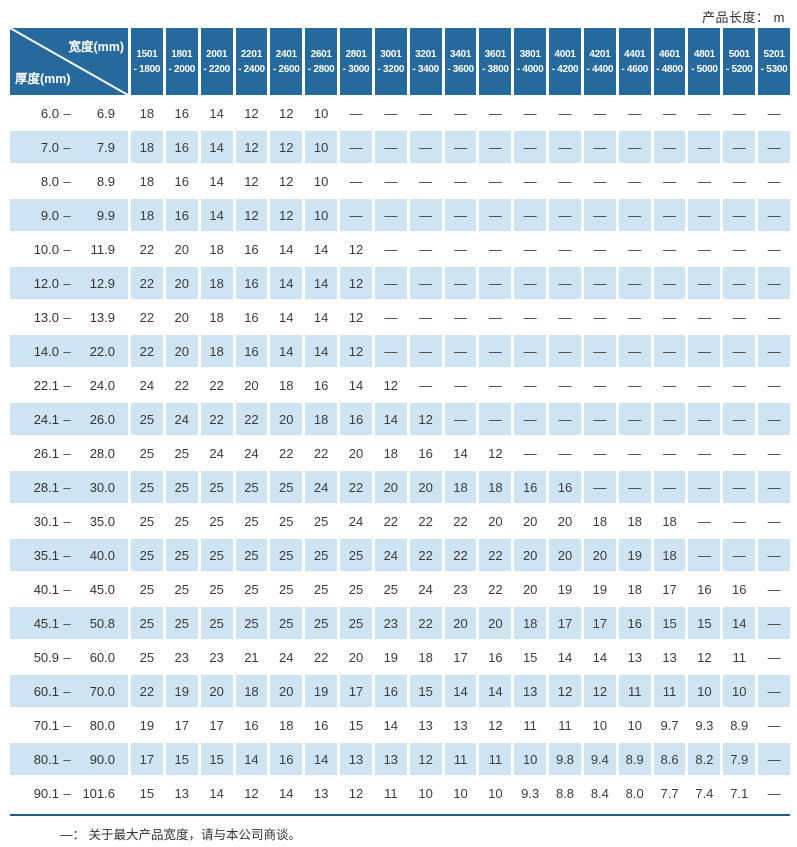  I want to click on thickness-range-cell: 14.0–22.0, so click(69, 351).